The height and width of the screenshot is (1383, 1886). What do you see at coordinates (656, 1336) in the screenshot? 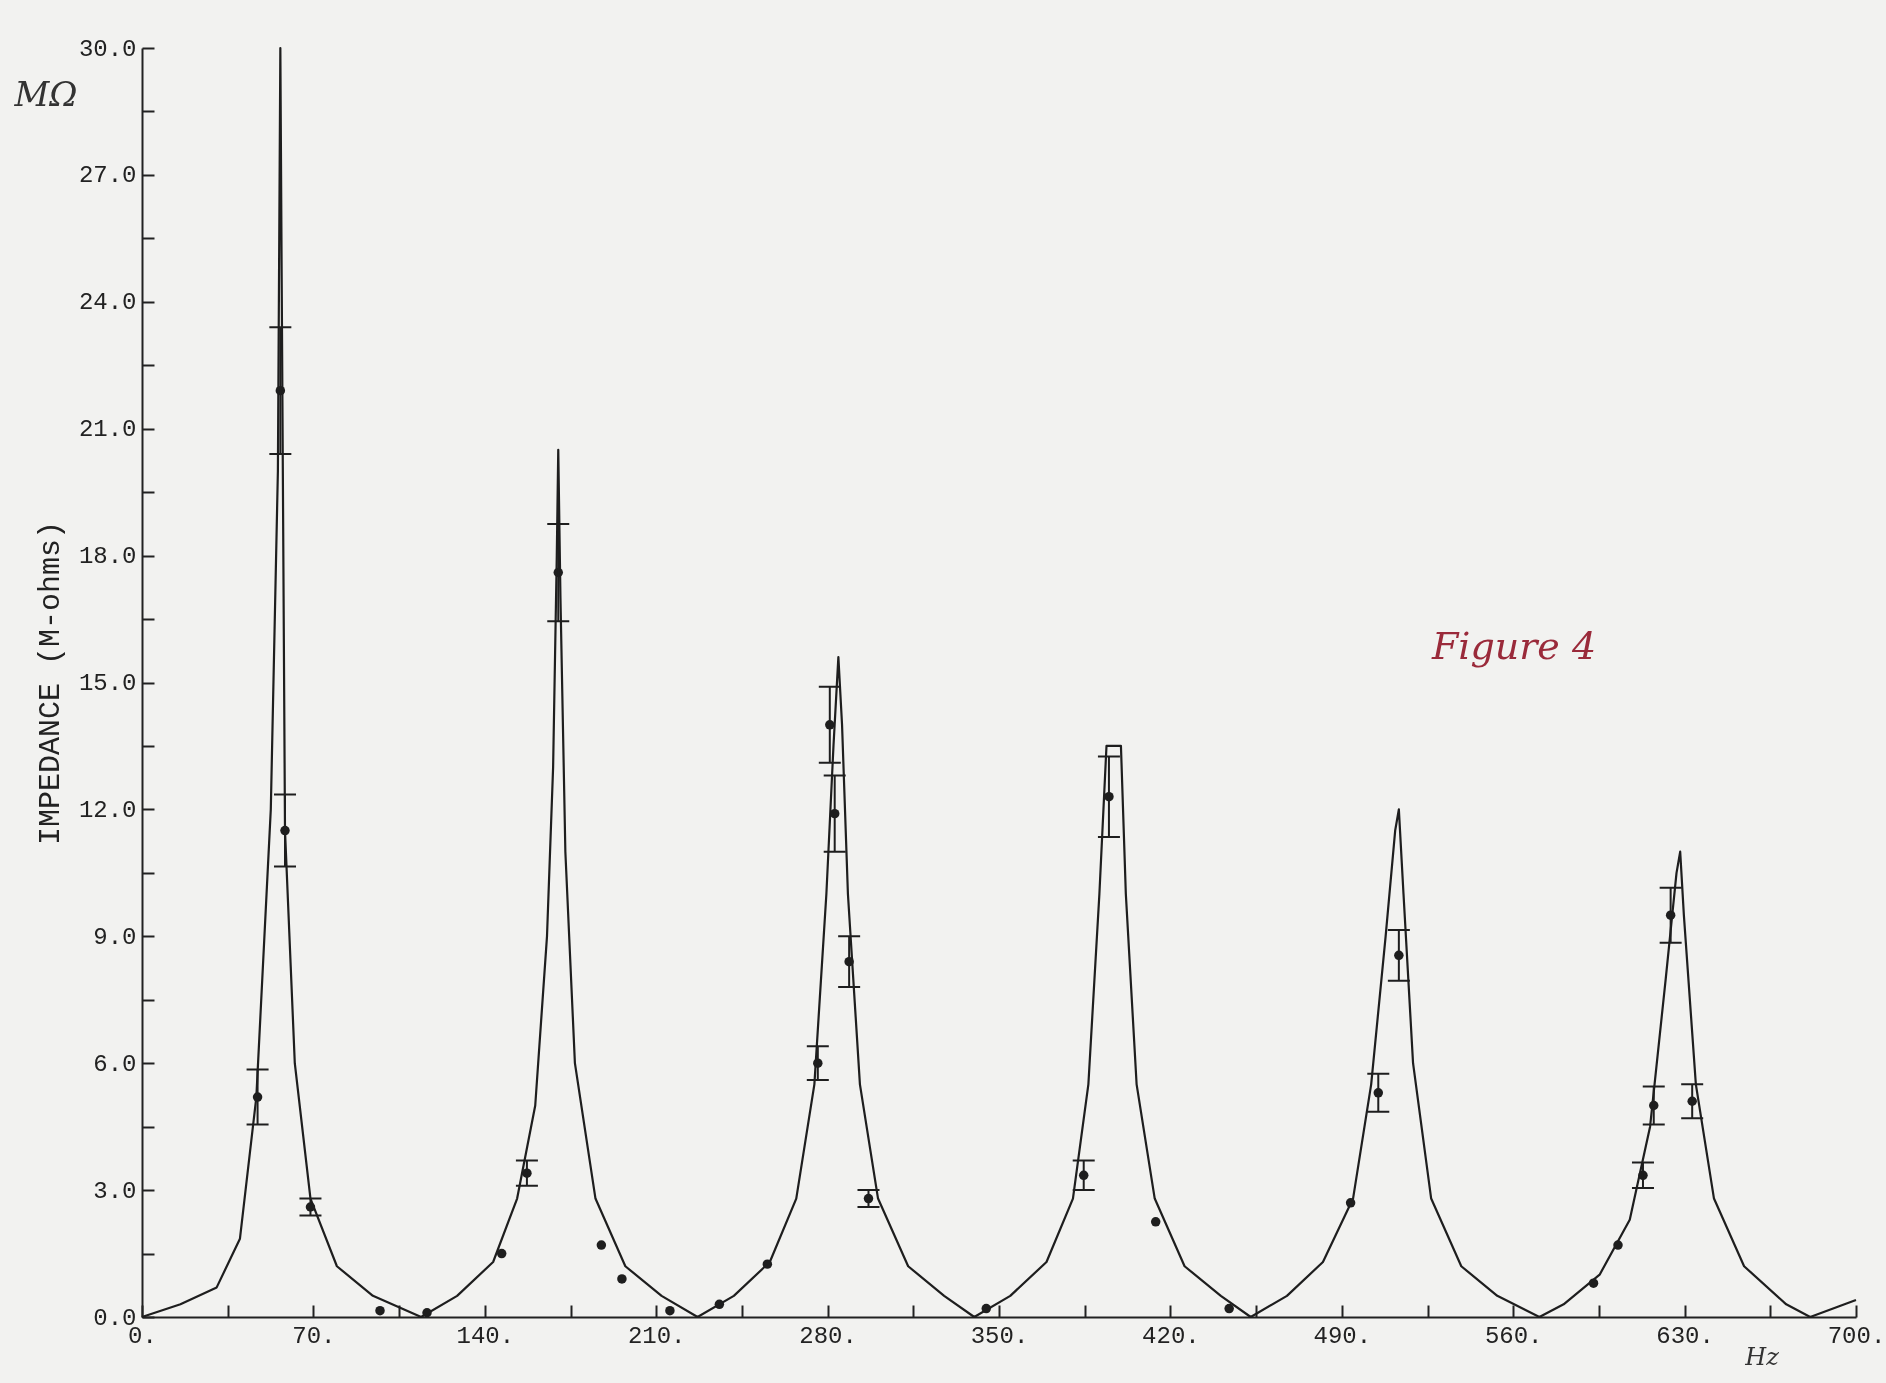
I see `x-tick-label: 210.` at bounding box center [656, 1336].